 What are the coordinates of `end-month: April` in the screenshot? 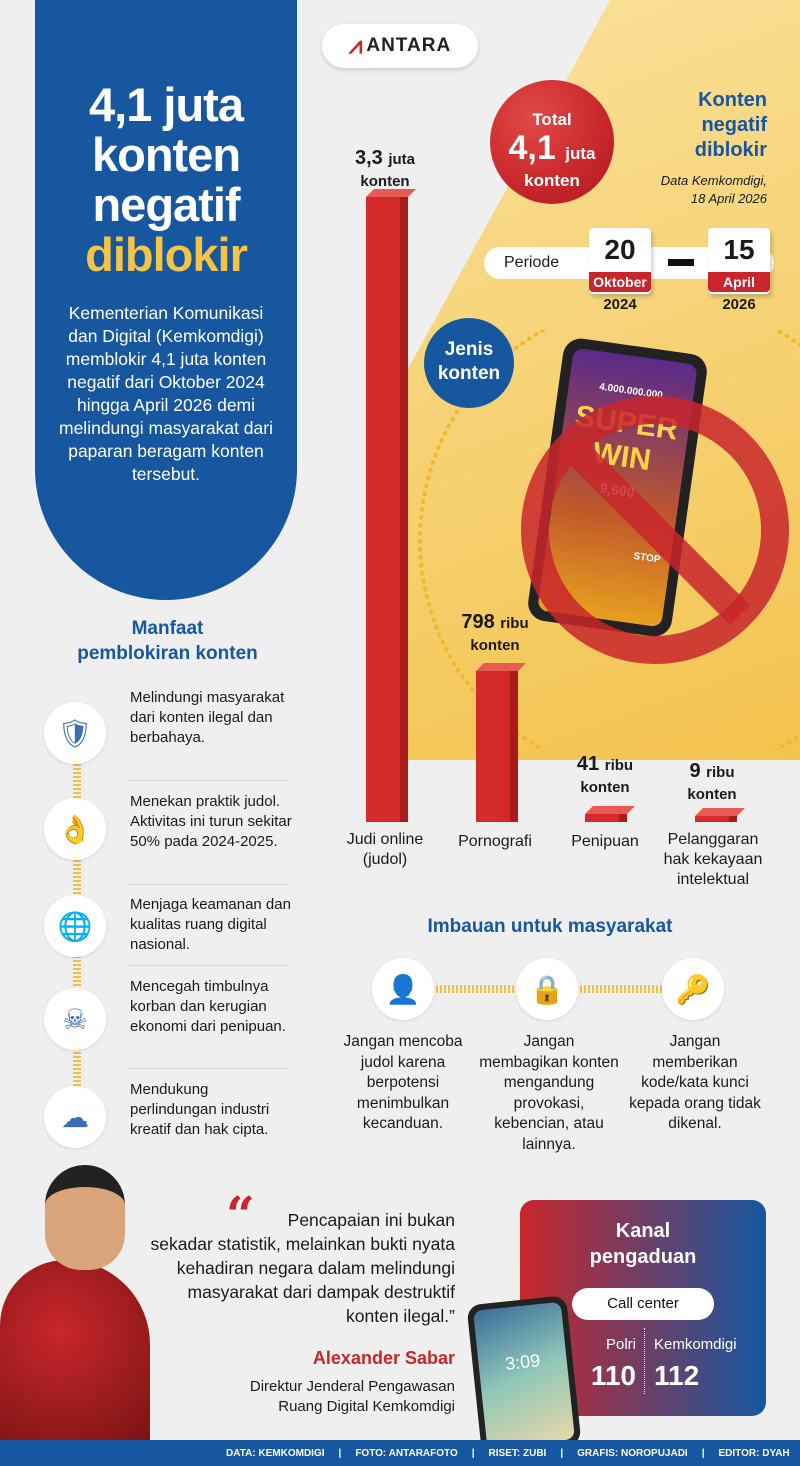 It's located at (739, 282).